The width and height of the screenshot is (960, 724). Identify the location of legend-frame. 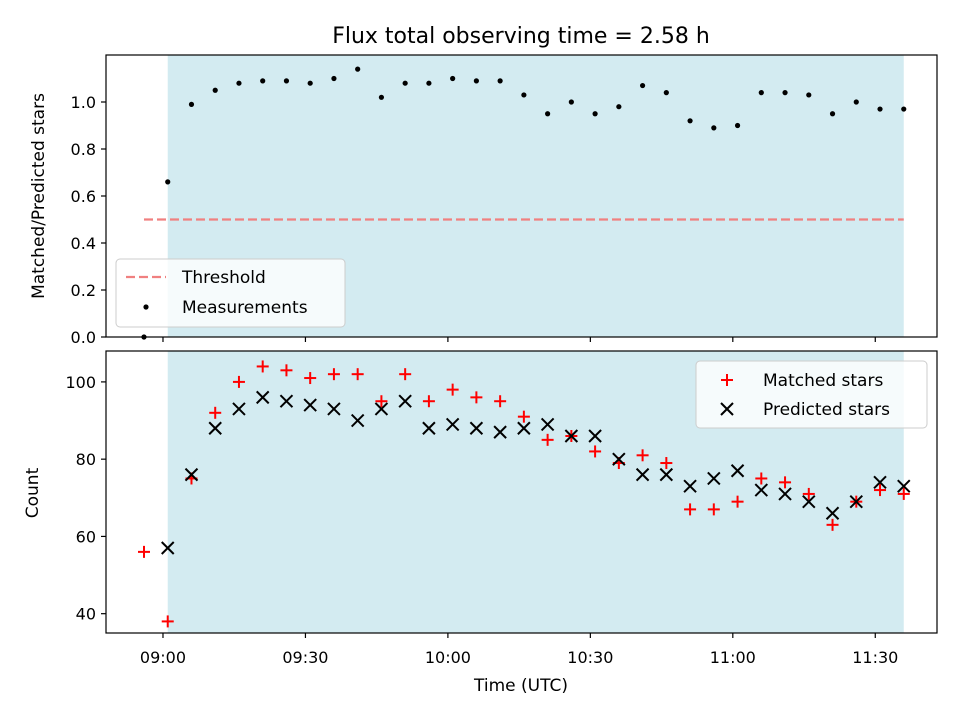
(811, 394).